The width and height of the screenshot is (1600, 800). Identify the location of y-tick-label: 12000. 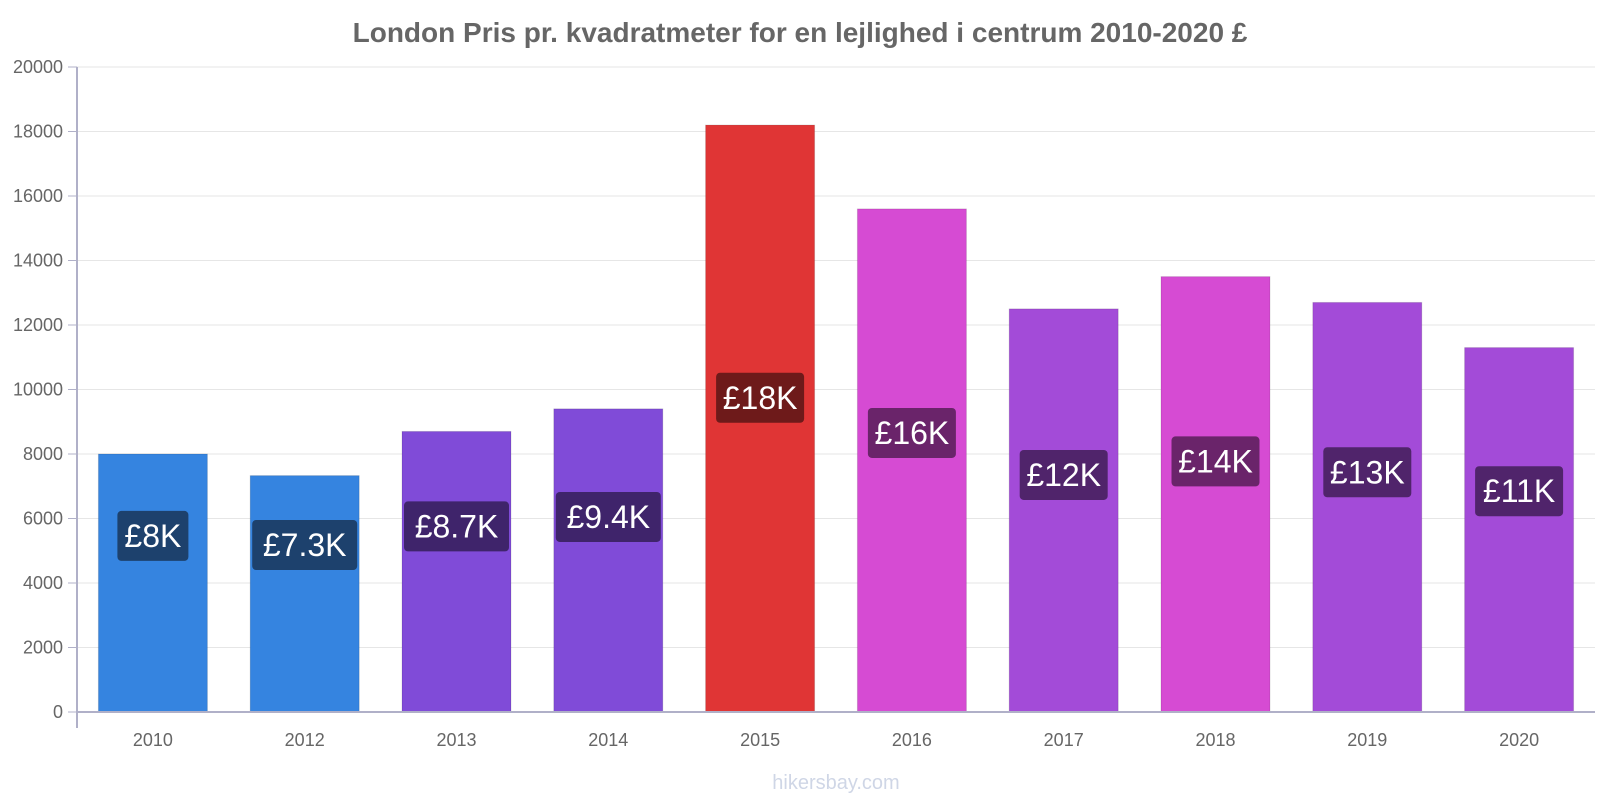
(38, 325).